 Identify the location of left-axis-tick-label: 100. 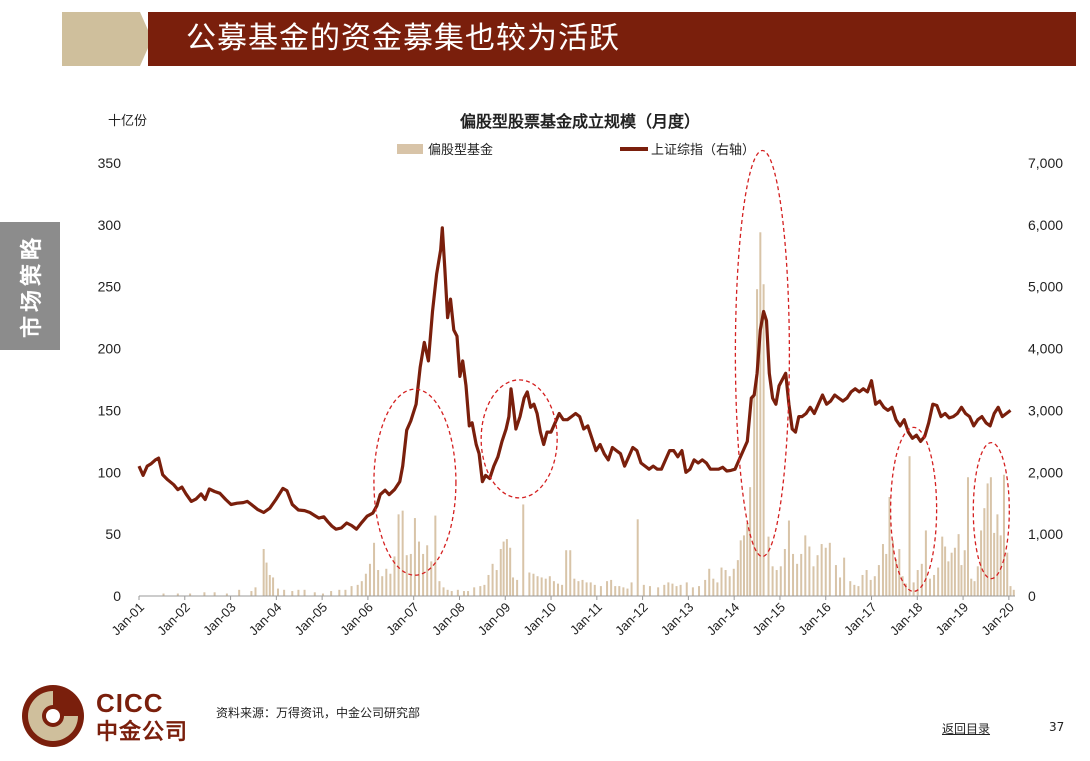
(110, 472).